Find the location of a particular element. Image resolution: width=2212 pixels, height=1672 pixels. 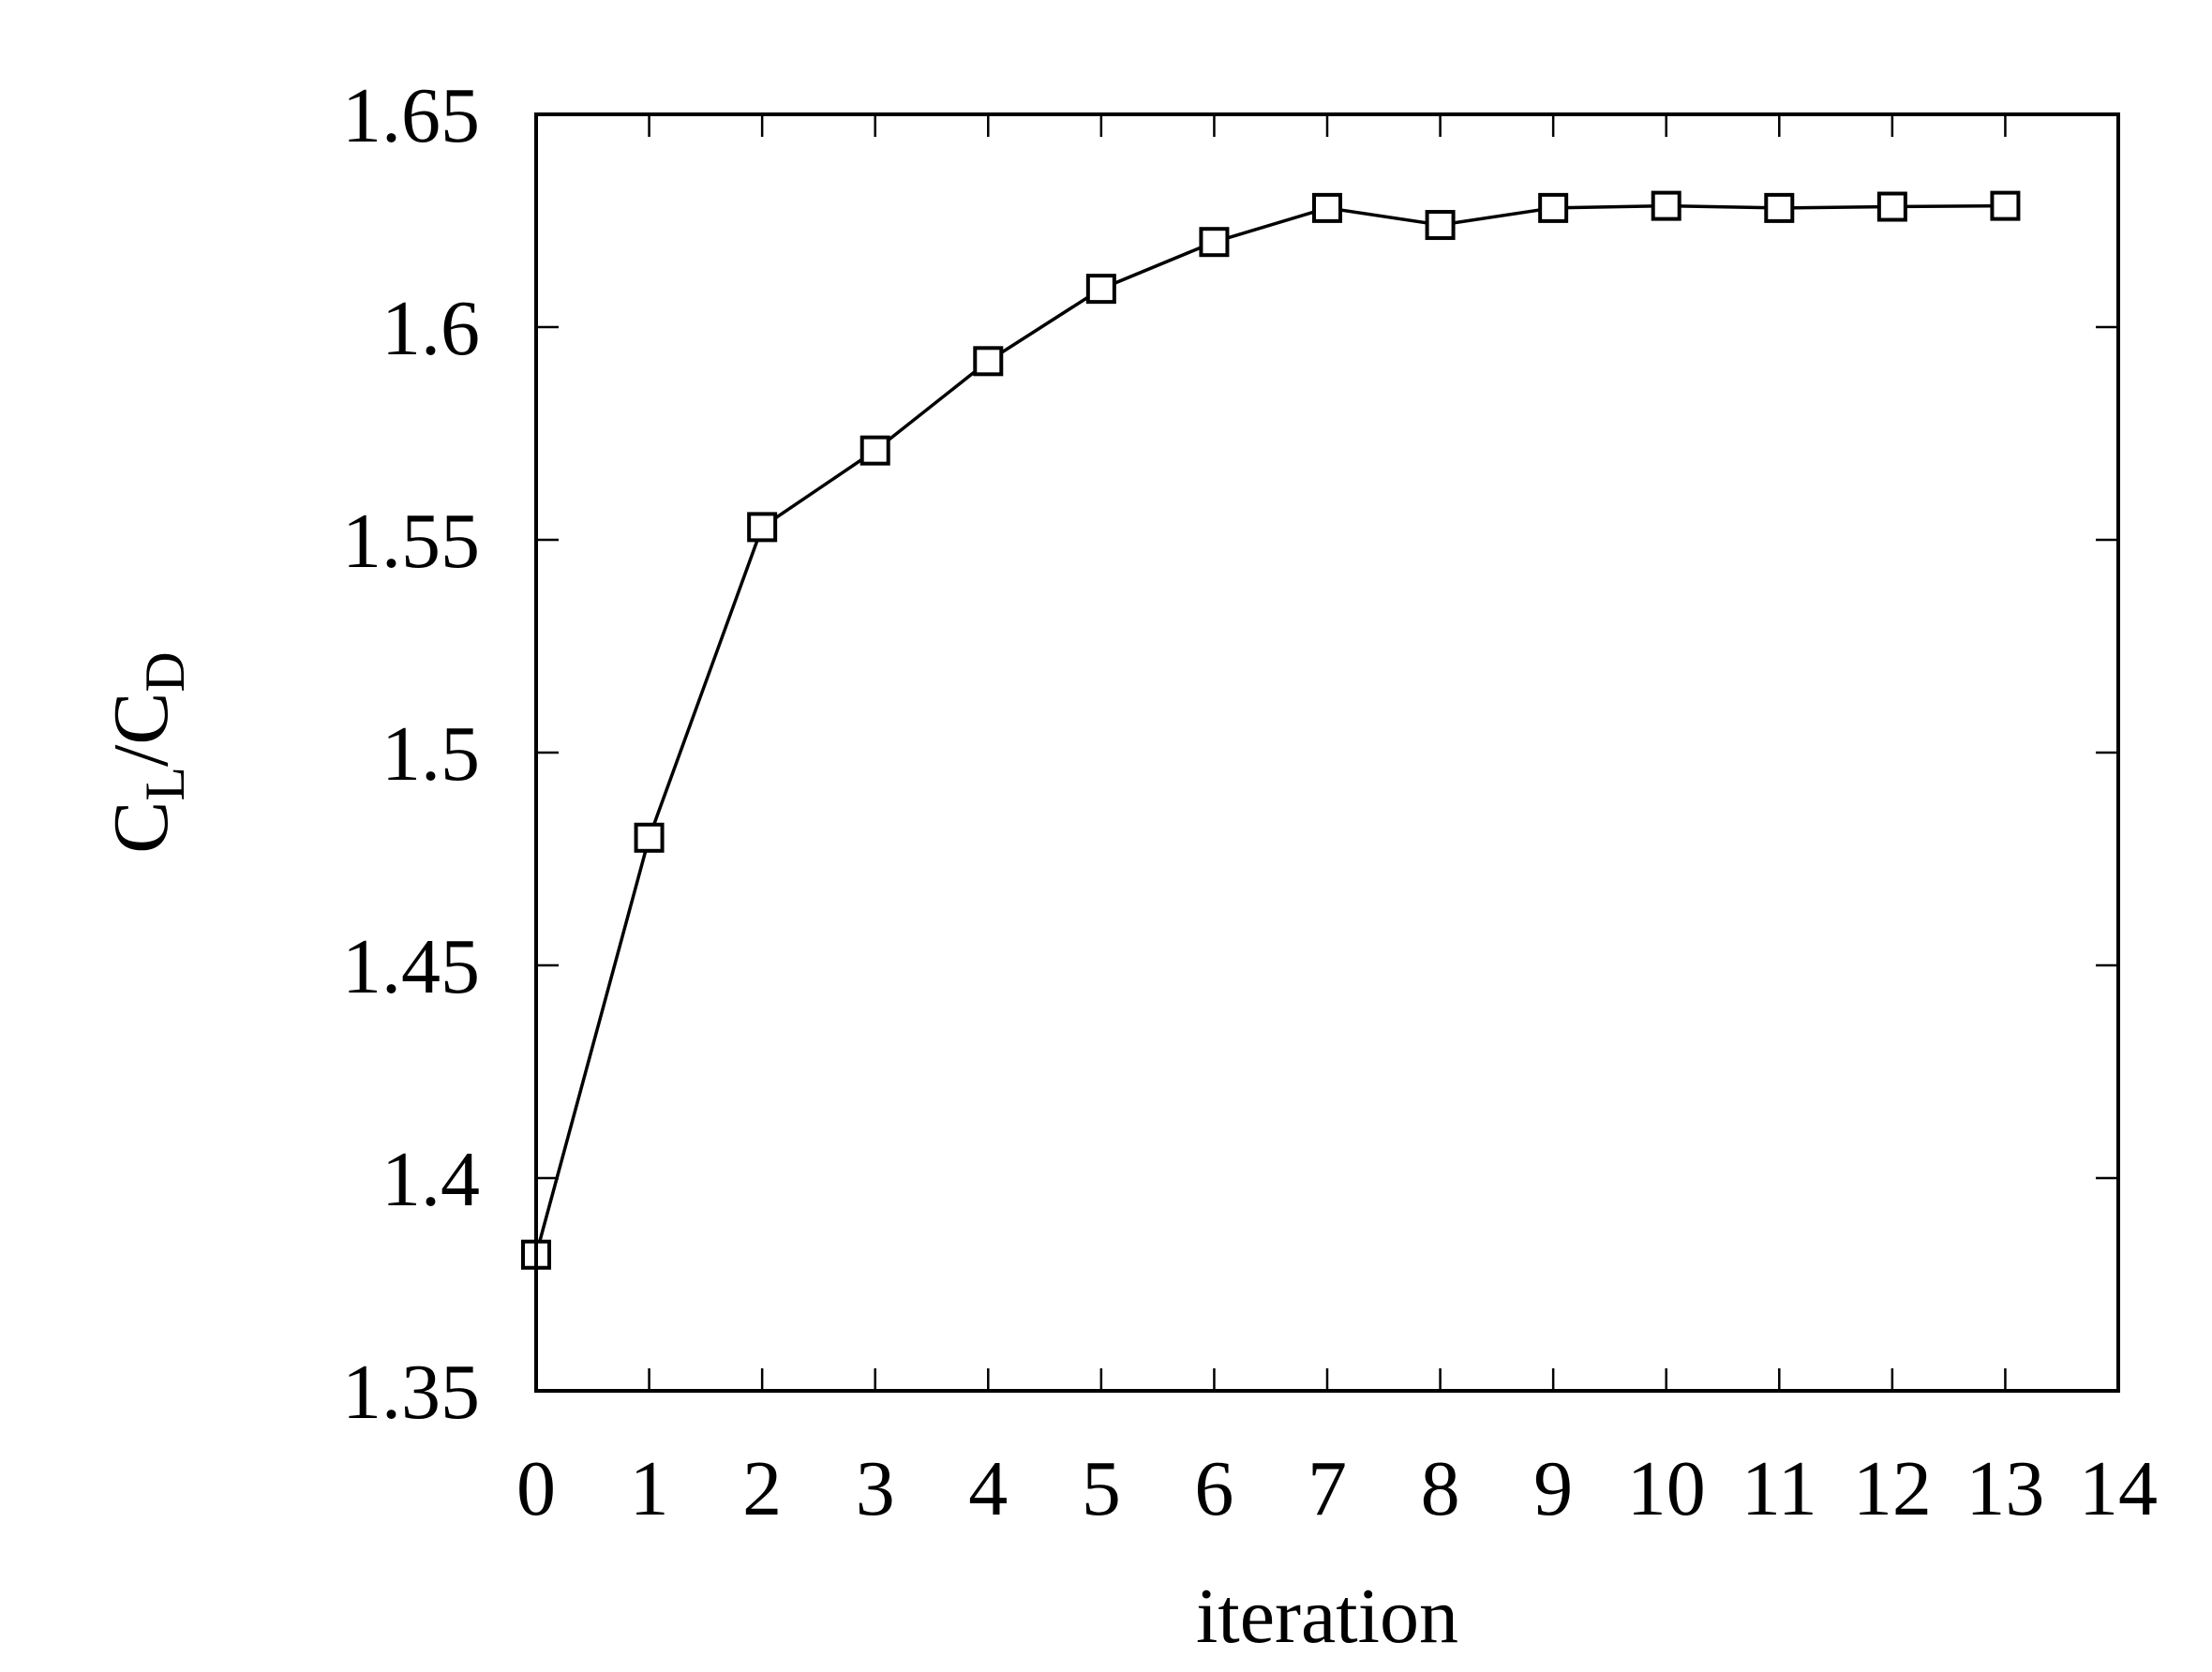

x-tick-label: 1 is located at coordinates (649, 1488).